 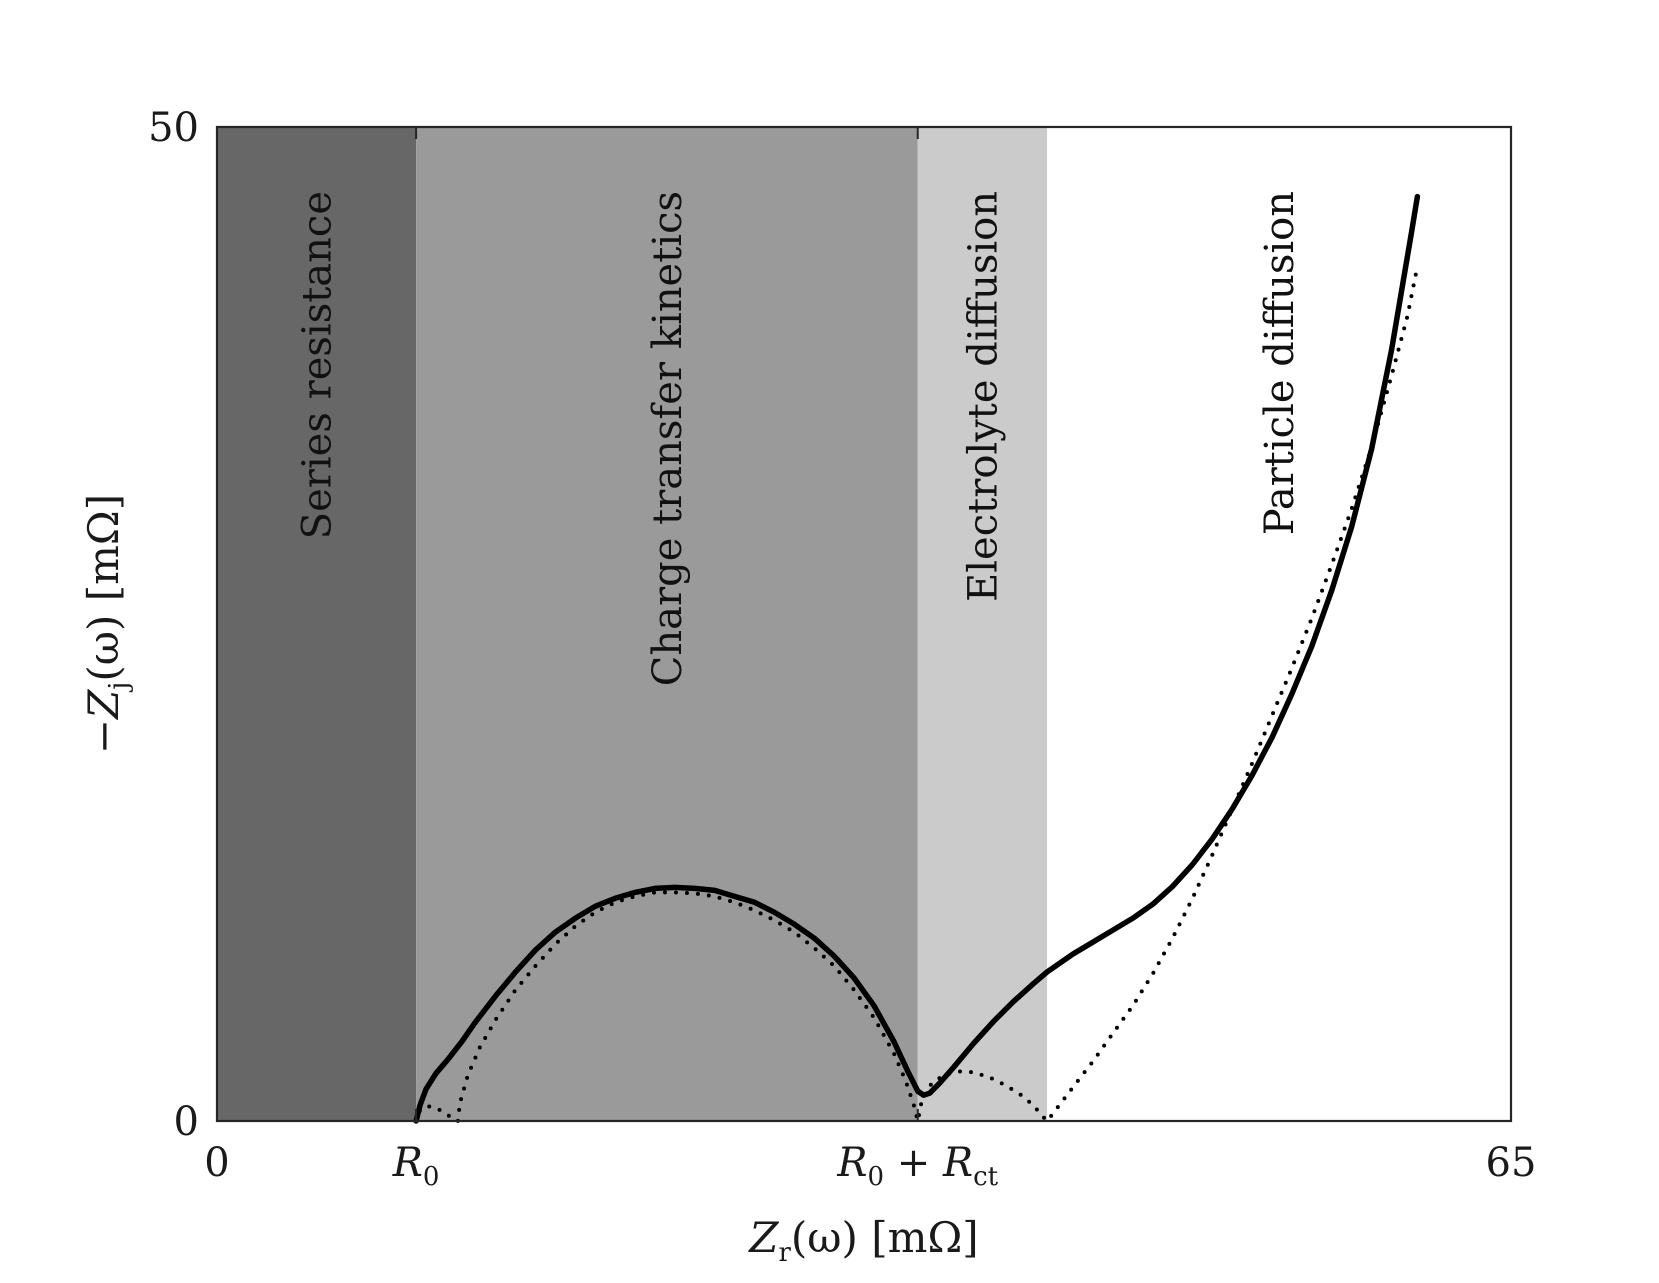 What do you see at coordinates (668, 438) in the screenshot?
I see `region-label-charge-transfer-kinetics: Charge transfer kinetics` at bounding box center [668, 438].